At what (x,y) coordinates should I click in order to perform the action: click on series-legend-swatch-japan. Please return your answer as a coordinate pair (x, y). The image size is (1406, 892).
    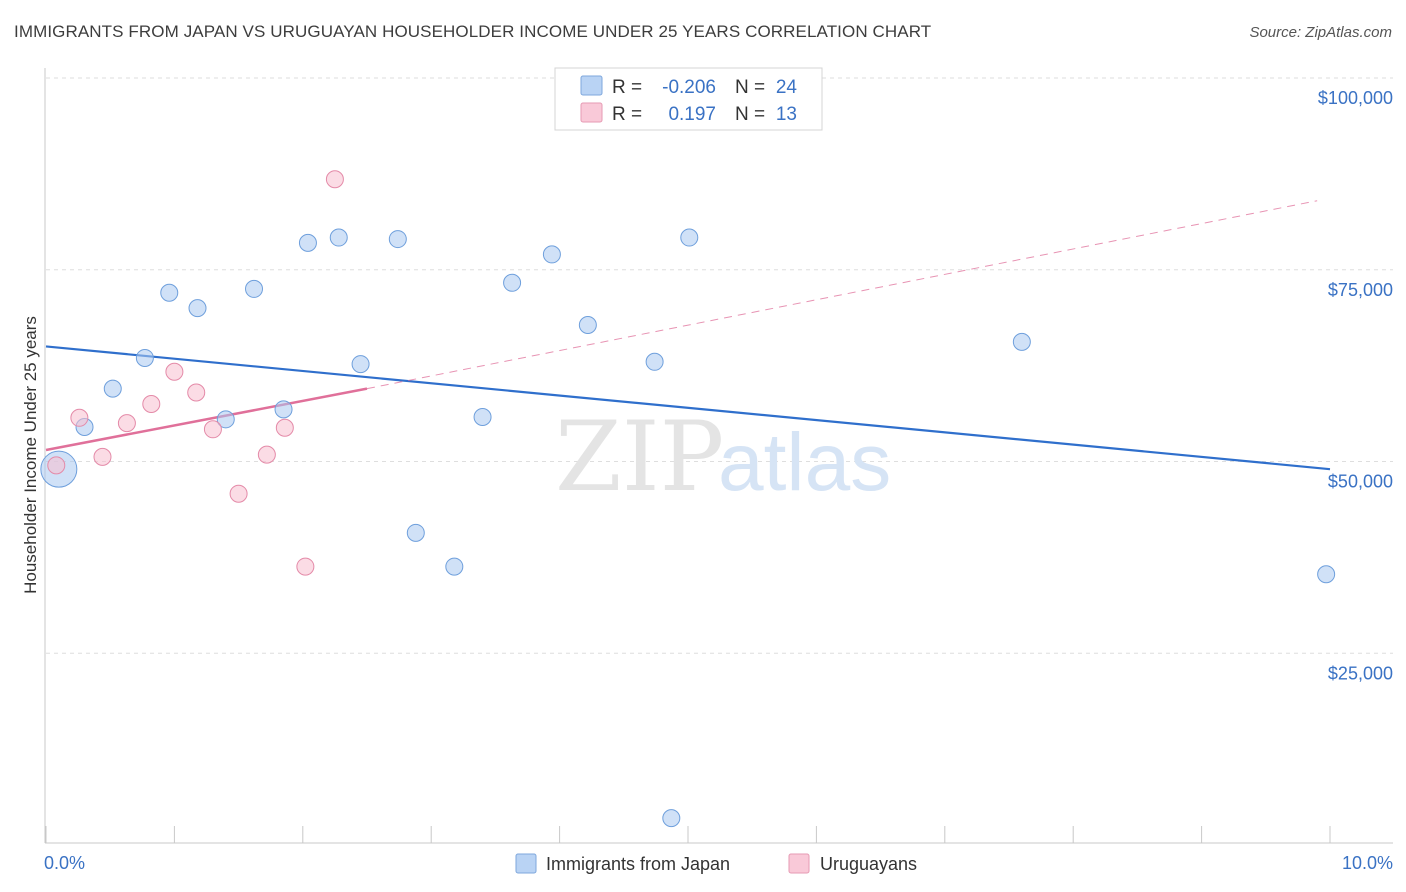
    Looking at the image, I should click on (526, 863).